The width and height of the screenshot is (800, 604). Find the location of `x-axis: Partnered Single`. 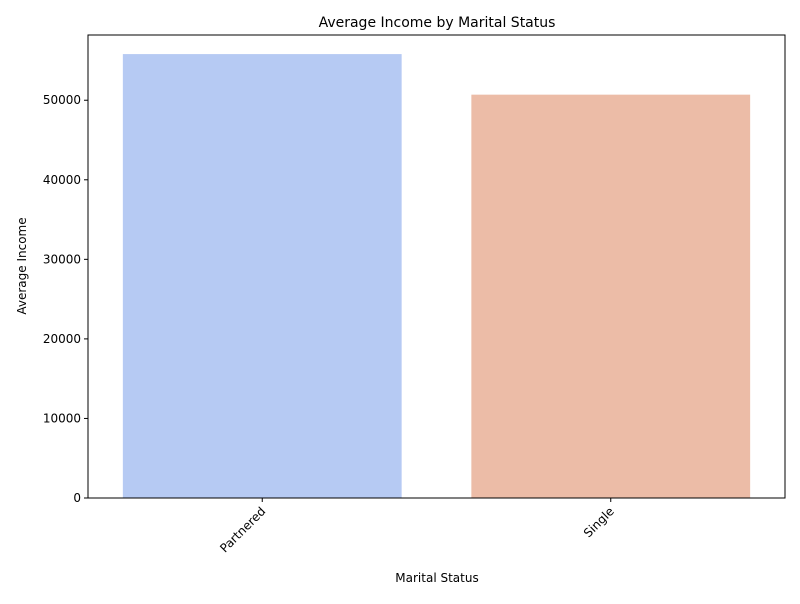

x-axis: Partnered Single is located at coordinates (417, 526).